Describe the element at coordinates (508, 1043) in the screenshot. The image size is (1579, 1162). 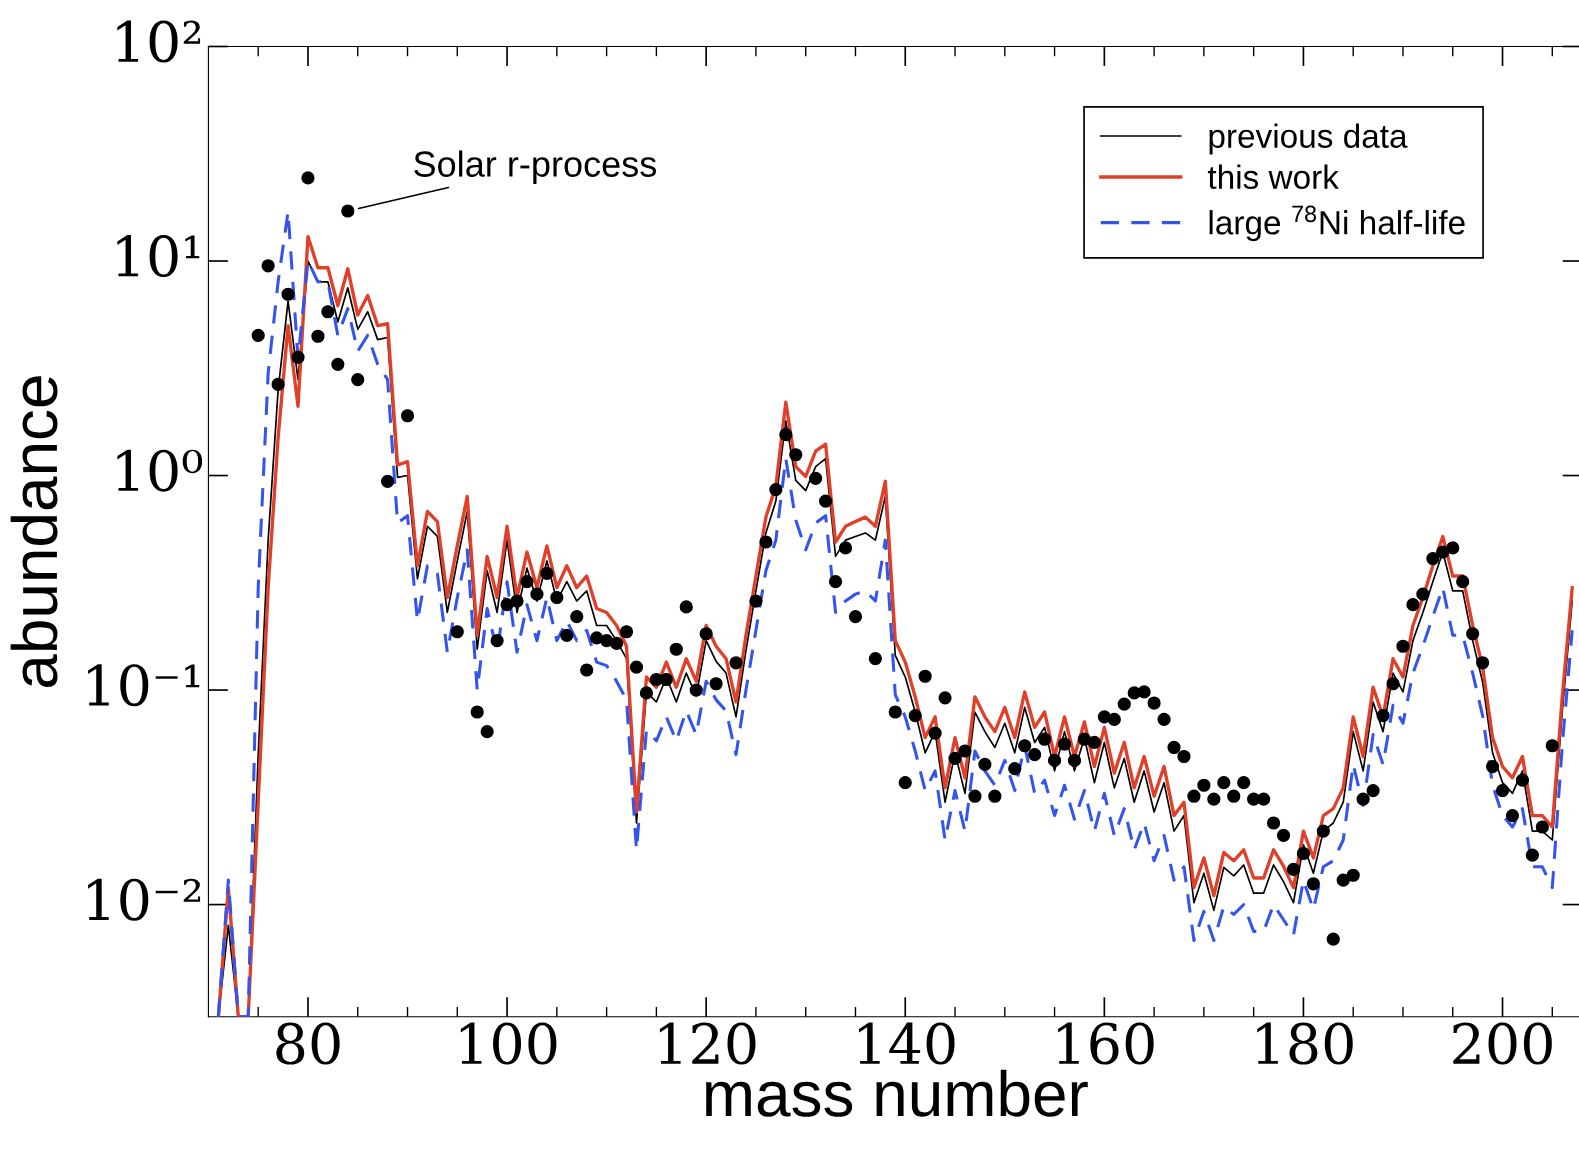
I see `x-tick-label: 100` at that location.